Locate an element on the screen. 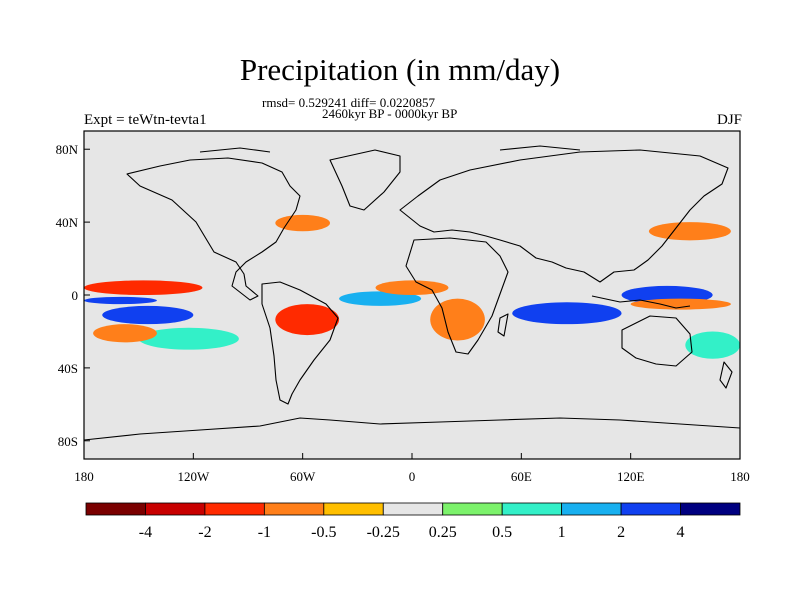 Image resolution: width=800 pixels, height=600 pixels. colorbar-label: 1 is located at coordinates (562, 532).